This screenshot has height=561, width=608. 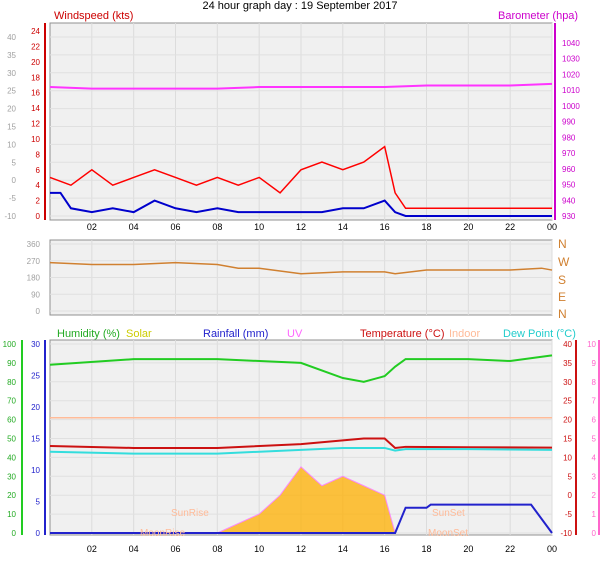 What do you see at coordinates (569, 122) in the screenshot?
I see `baro-right-tick: 990` at bounding box center [569, 122].